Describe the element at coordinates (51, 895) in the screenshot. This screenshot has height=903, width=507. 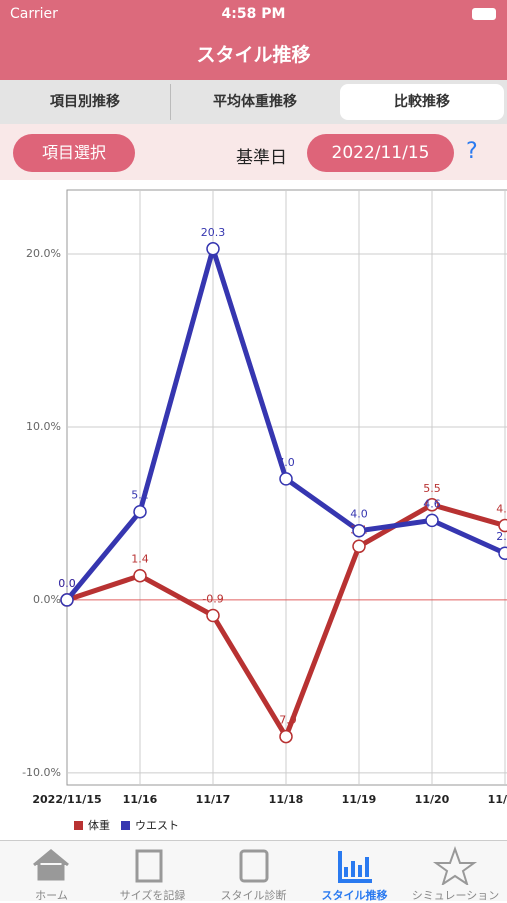
I see `tab-label: ホーム` at that location.